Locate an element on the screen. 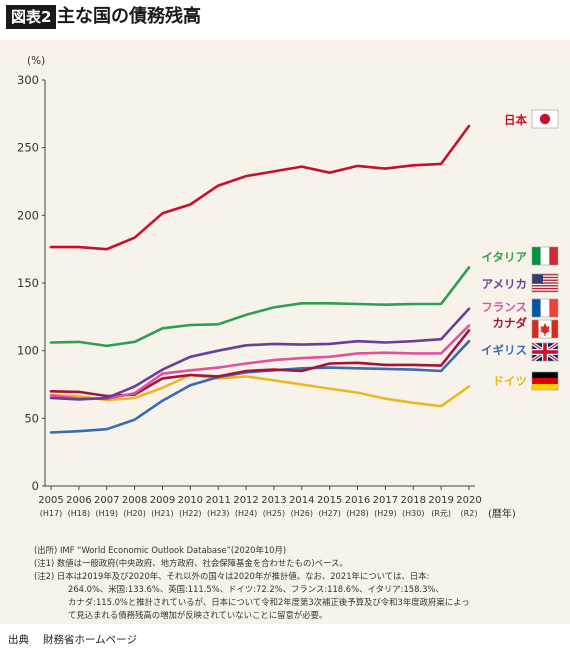 Image resolution: width=570 pixels, height=655 pixels. uk-flag-border is located at coordinates (545, 352).